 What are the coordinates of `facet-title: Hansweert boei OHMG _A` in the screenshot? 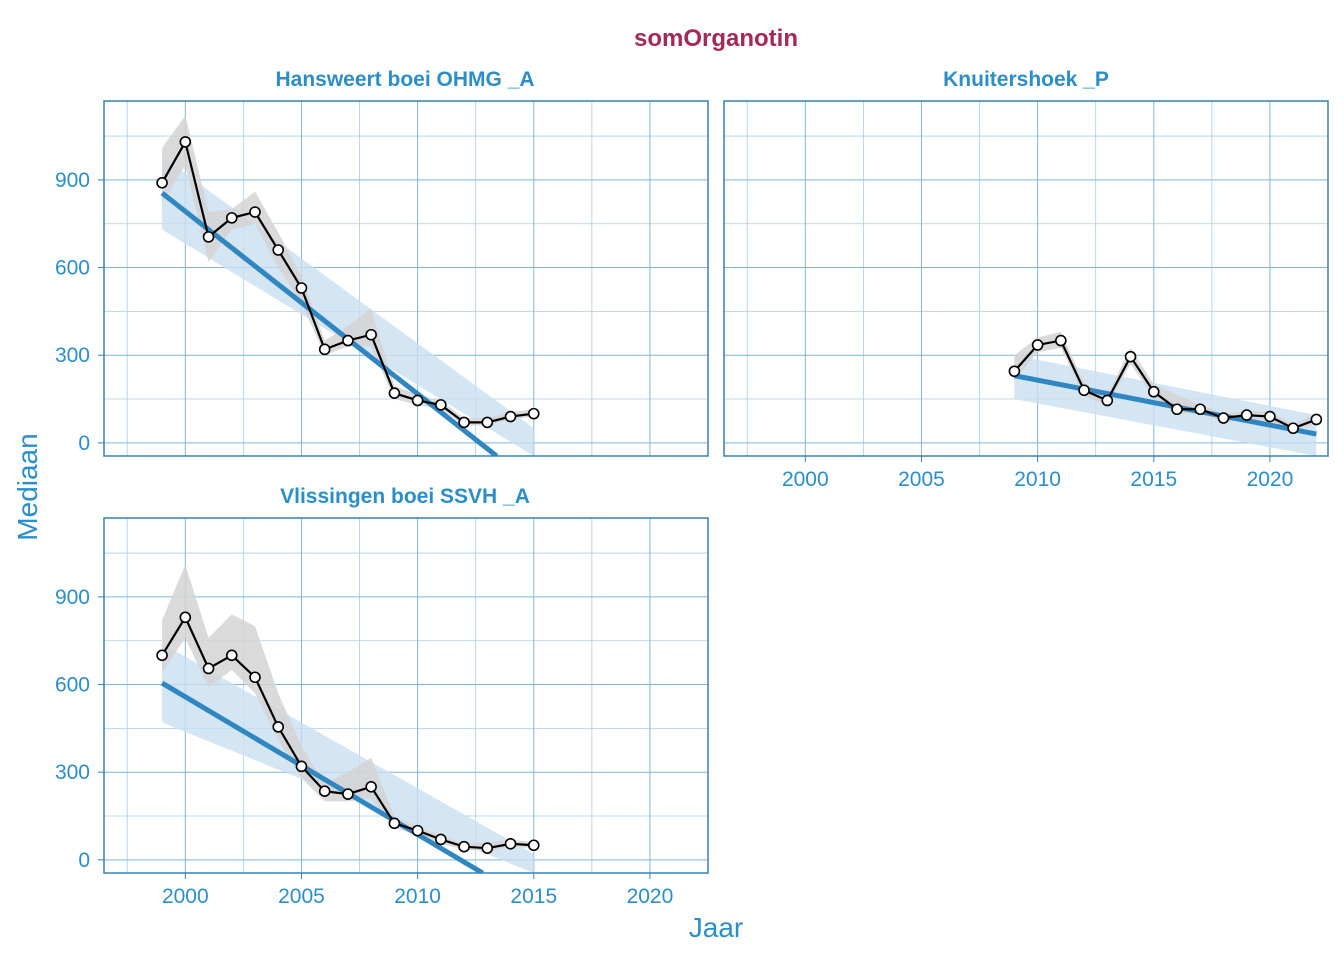 It's located at (404, 79).